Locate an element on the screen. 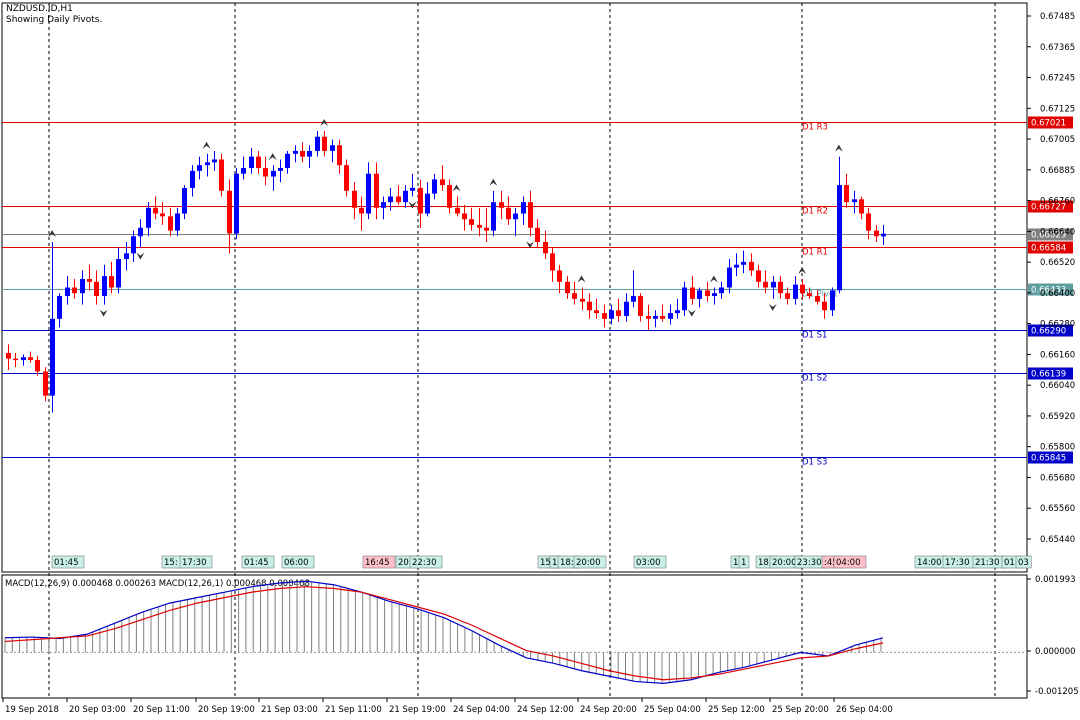 Image resolution: width=1080 pixels, height=720 pixels. pivot-price-tag-text: 0.66433 is located at coordinates (1048, 291).